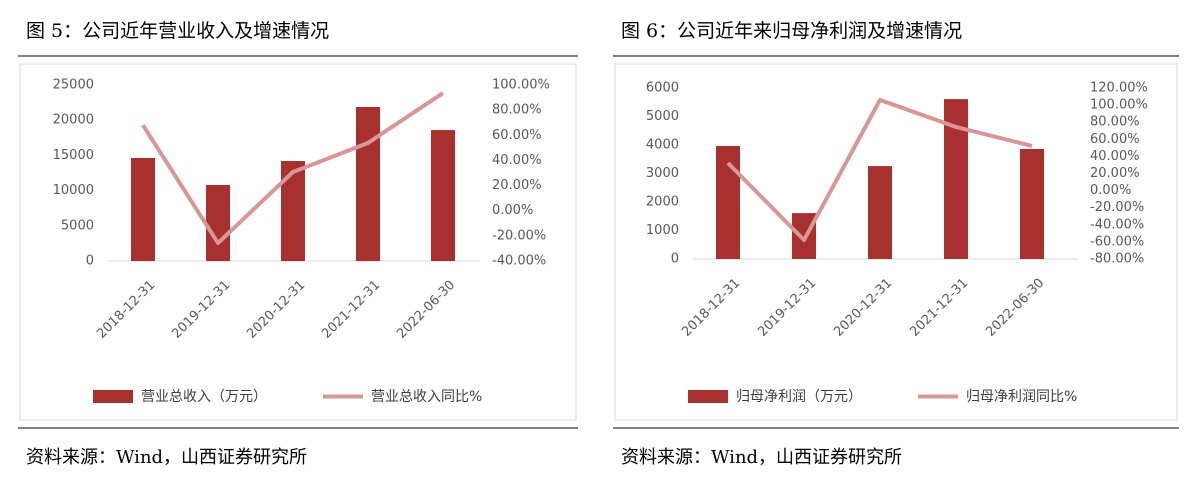  I want to click on chart-title: 图 6：公司近年来归母净利润及增速情况, so click(791, 31).